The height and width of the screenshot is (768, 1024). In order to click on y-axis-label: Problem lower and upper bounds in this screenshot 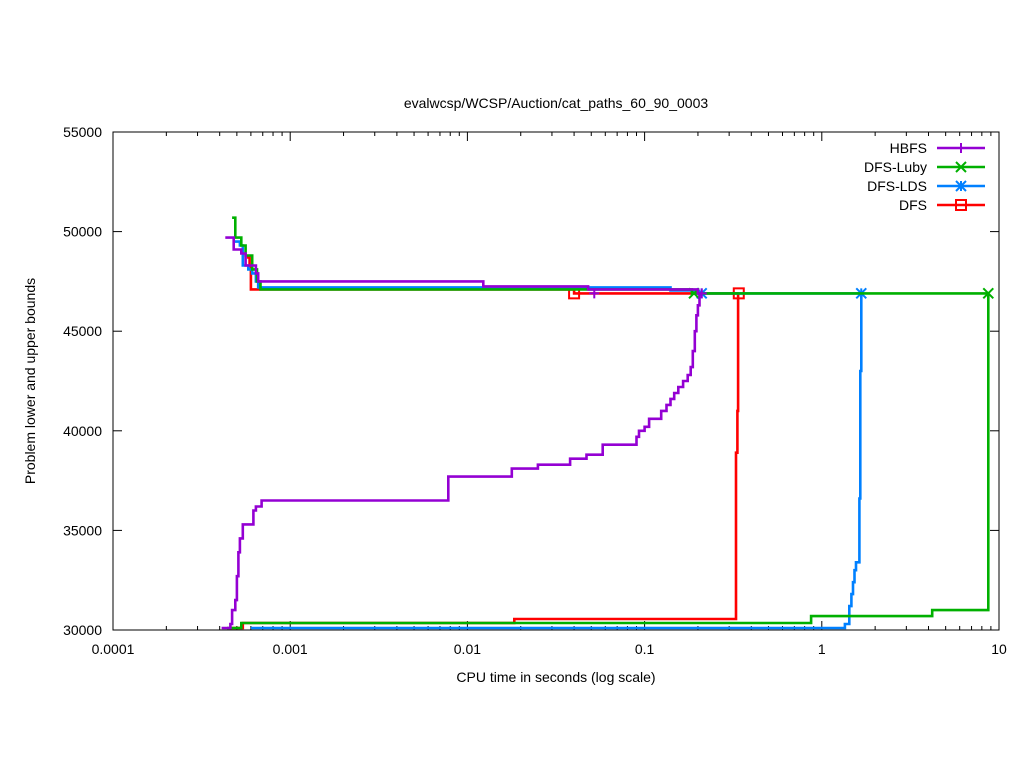, I will do `click(30, 381)`.